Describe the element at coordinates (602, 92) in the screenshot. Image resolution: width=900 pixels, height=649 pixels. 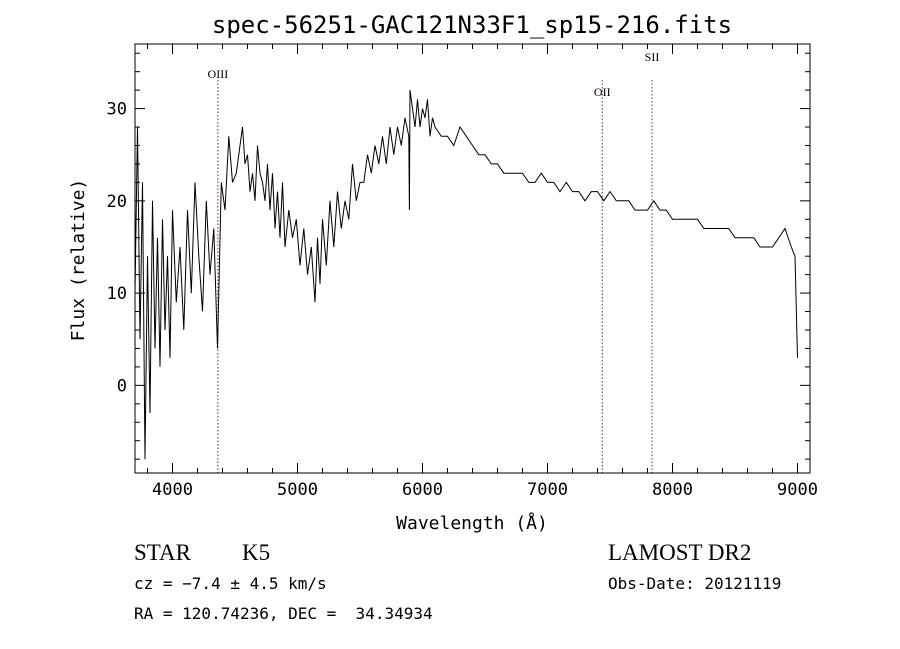
I see `line-label-oii: OII` at that location.